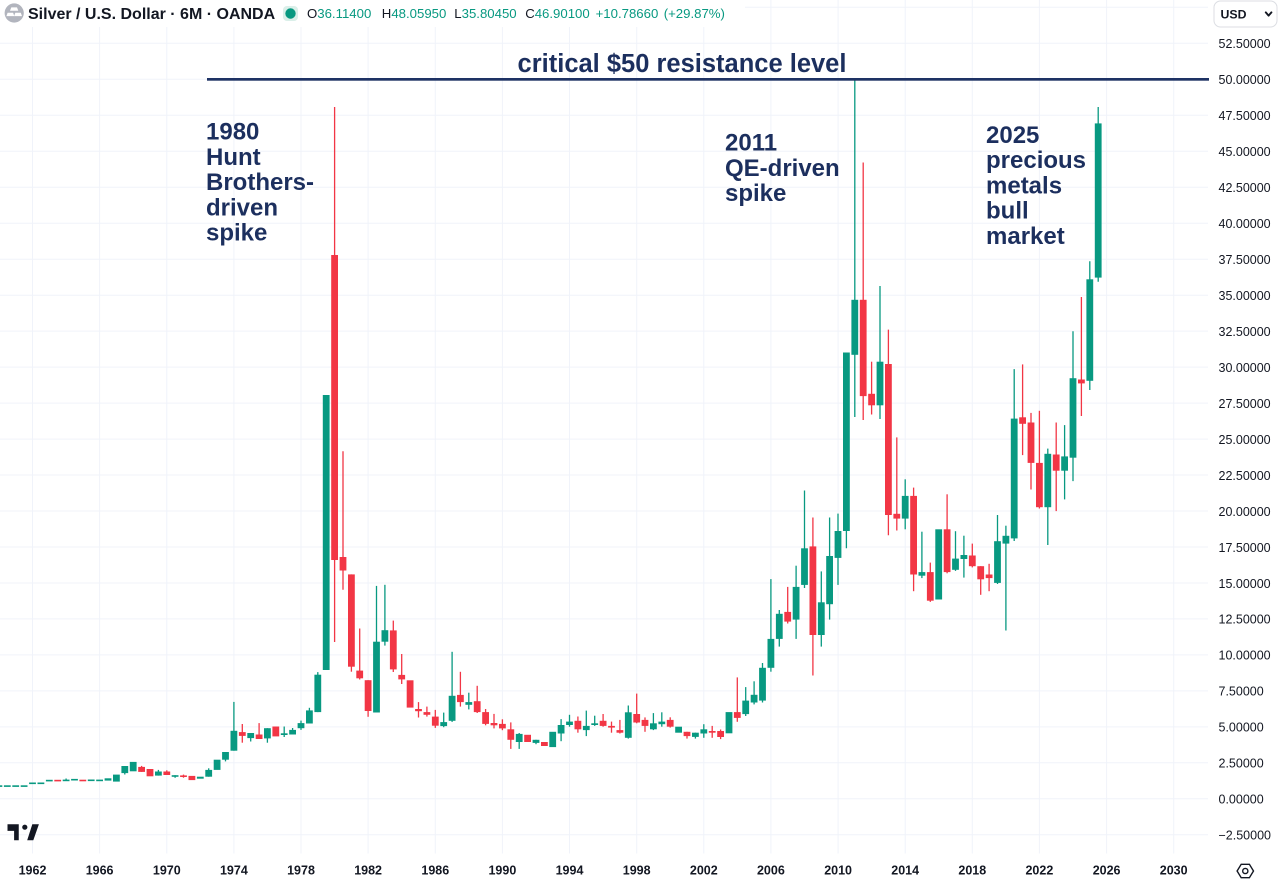  What do you see at coordinates (1245, 656) in the screenshot?
I see `svg-text: 10.00000` at bounding box center [1245, 656].